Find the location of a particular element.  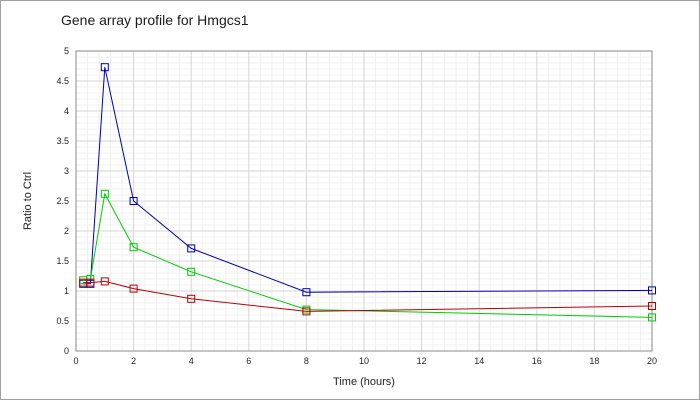

x-tick-label: 2 is located at coordinates (133, 361).